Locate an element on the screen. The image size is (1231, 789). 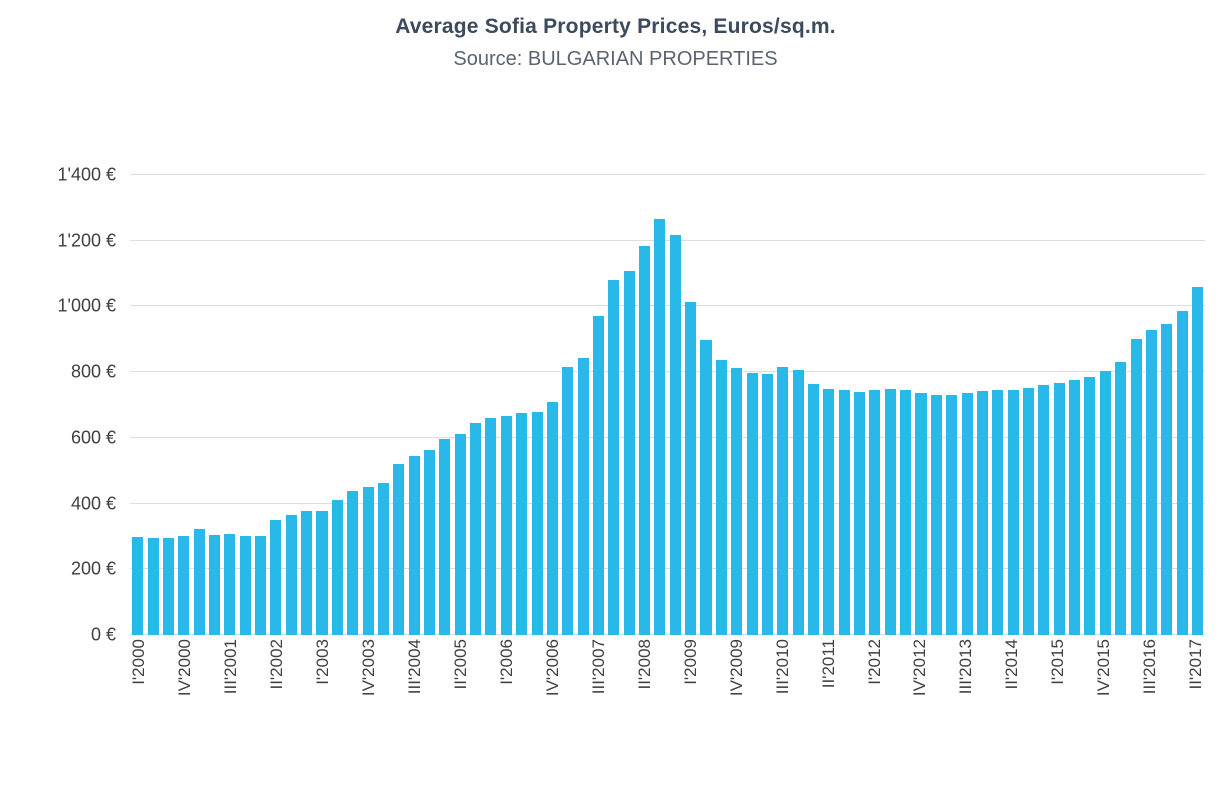
x-tick-label: III'2001 is located at coordinates (230, 667).